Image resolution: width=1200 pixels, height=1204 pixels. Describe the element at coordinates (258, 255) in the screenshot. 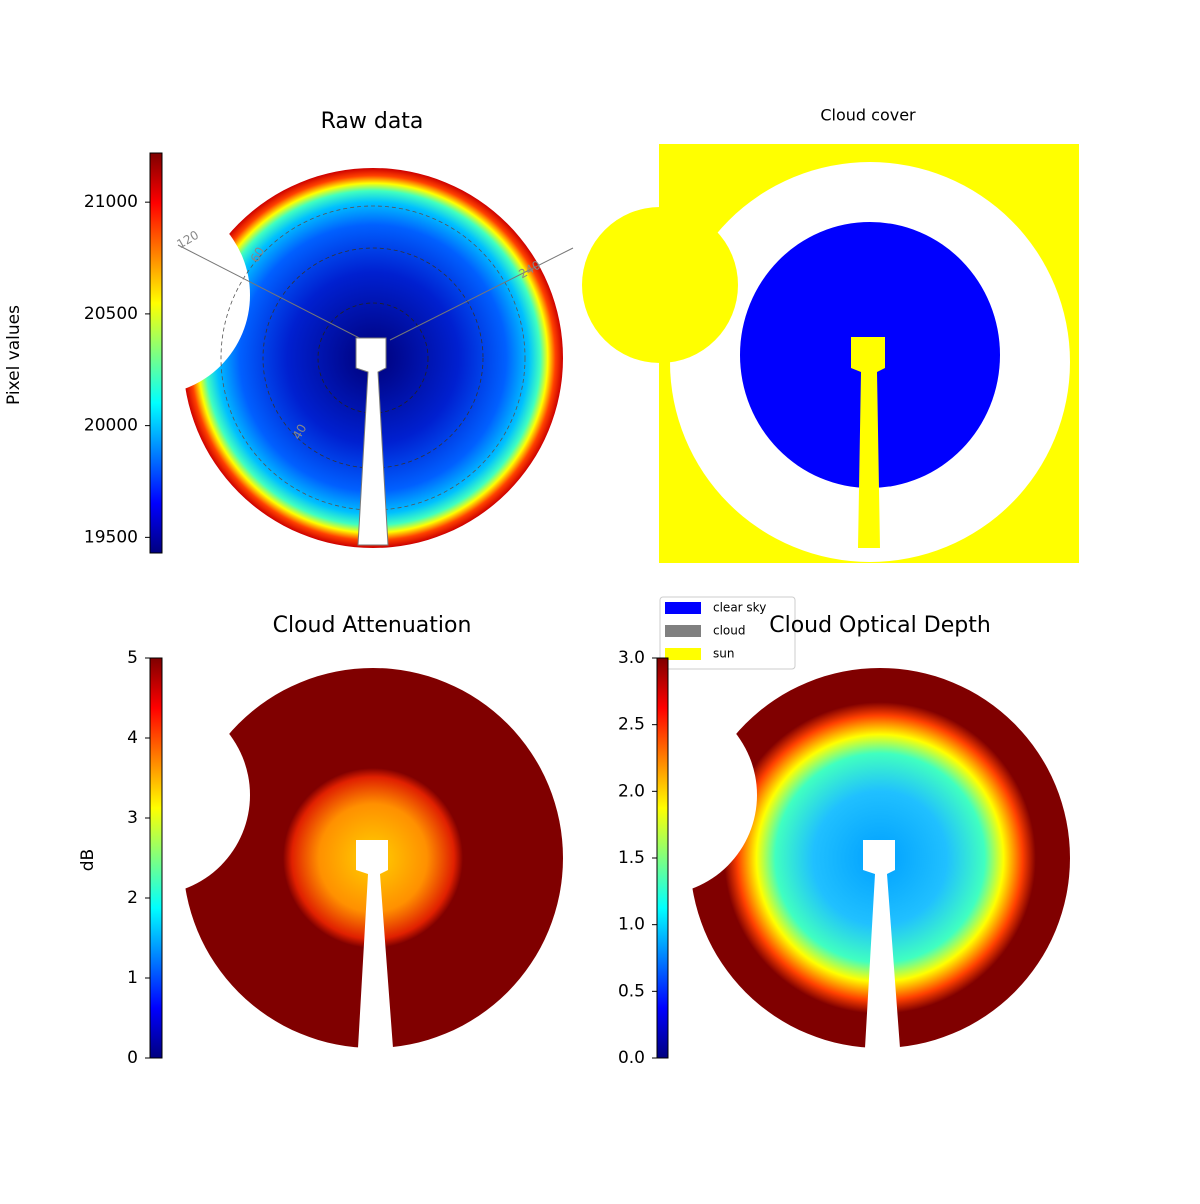

I see `polar-label: 60` at that location.